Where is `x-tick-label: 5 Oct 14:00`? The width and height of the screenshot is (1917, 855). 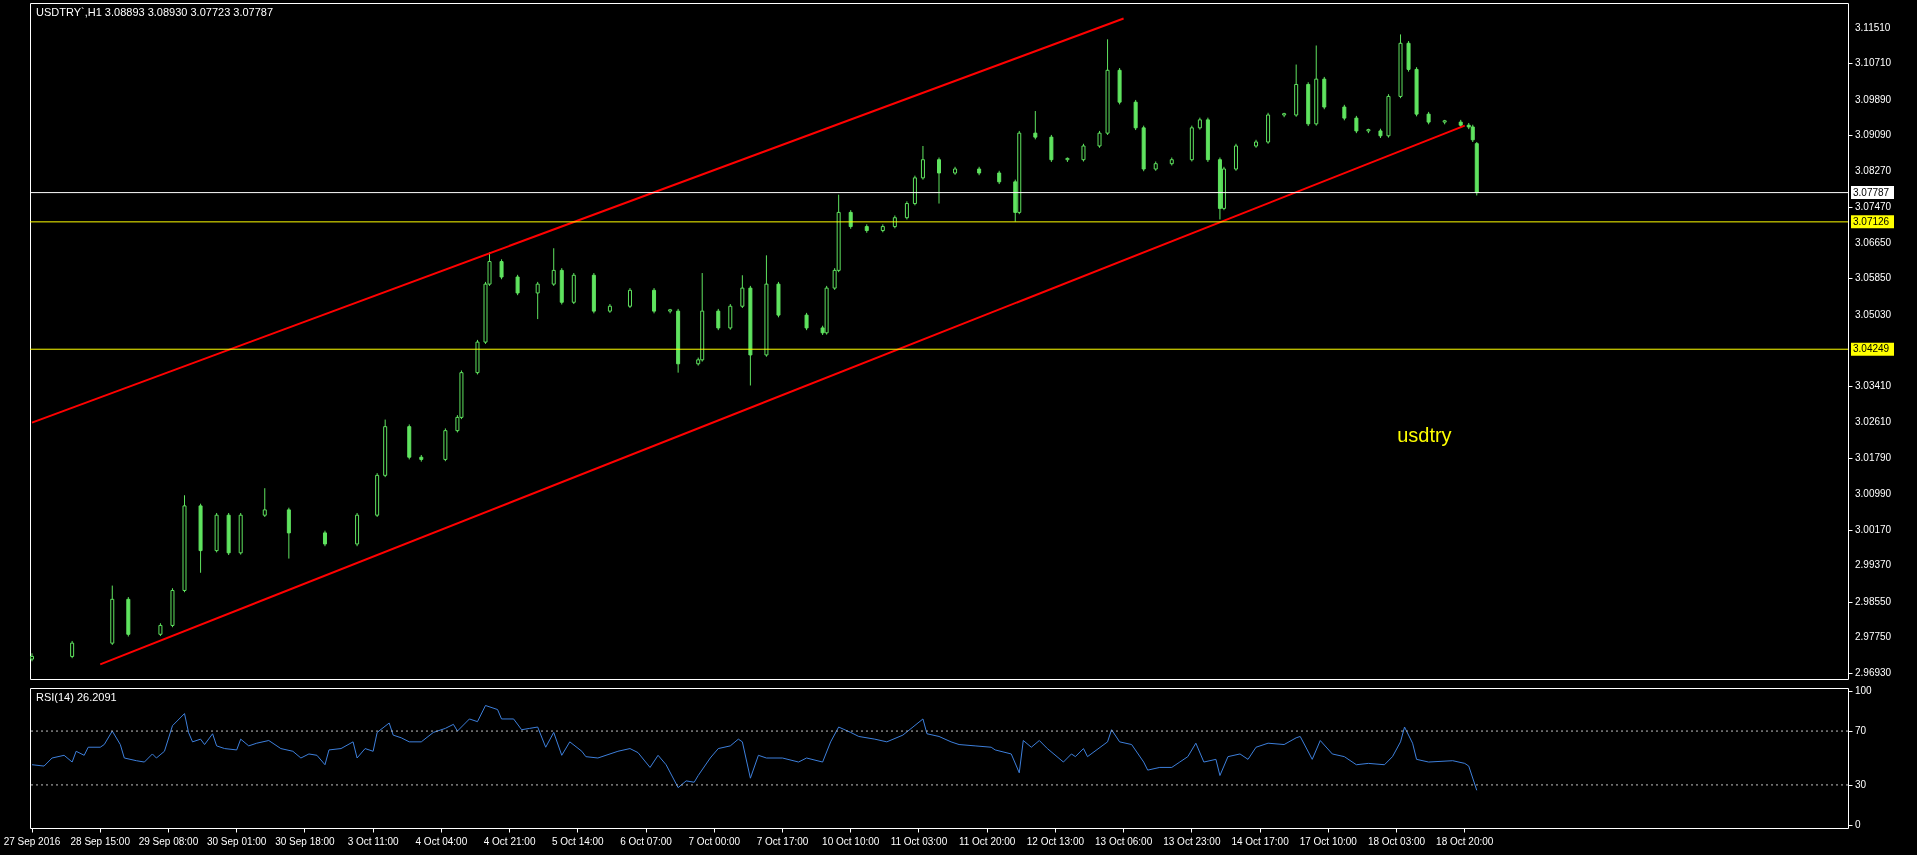 x-tick-label: 5 Oct 14:00 is located at coordinates (578, 841).